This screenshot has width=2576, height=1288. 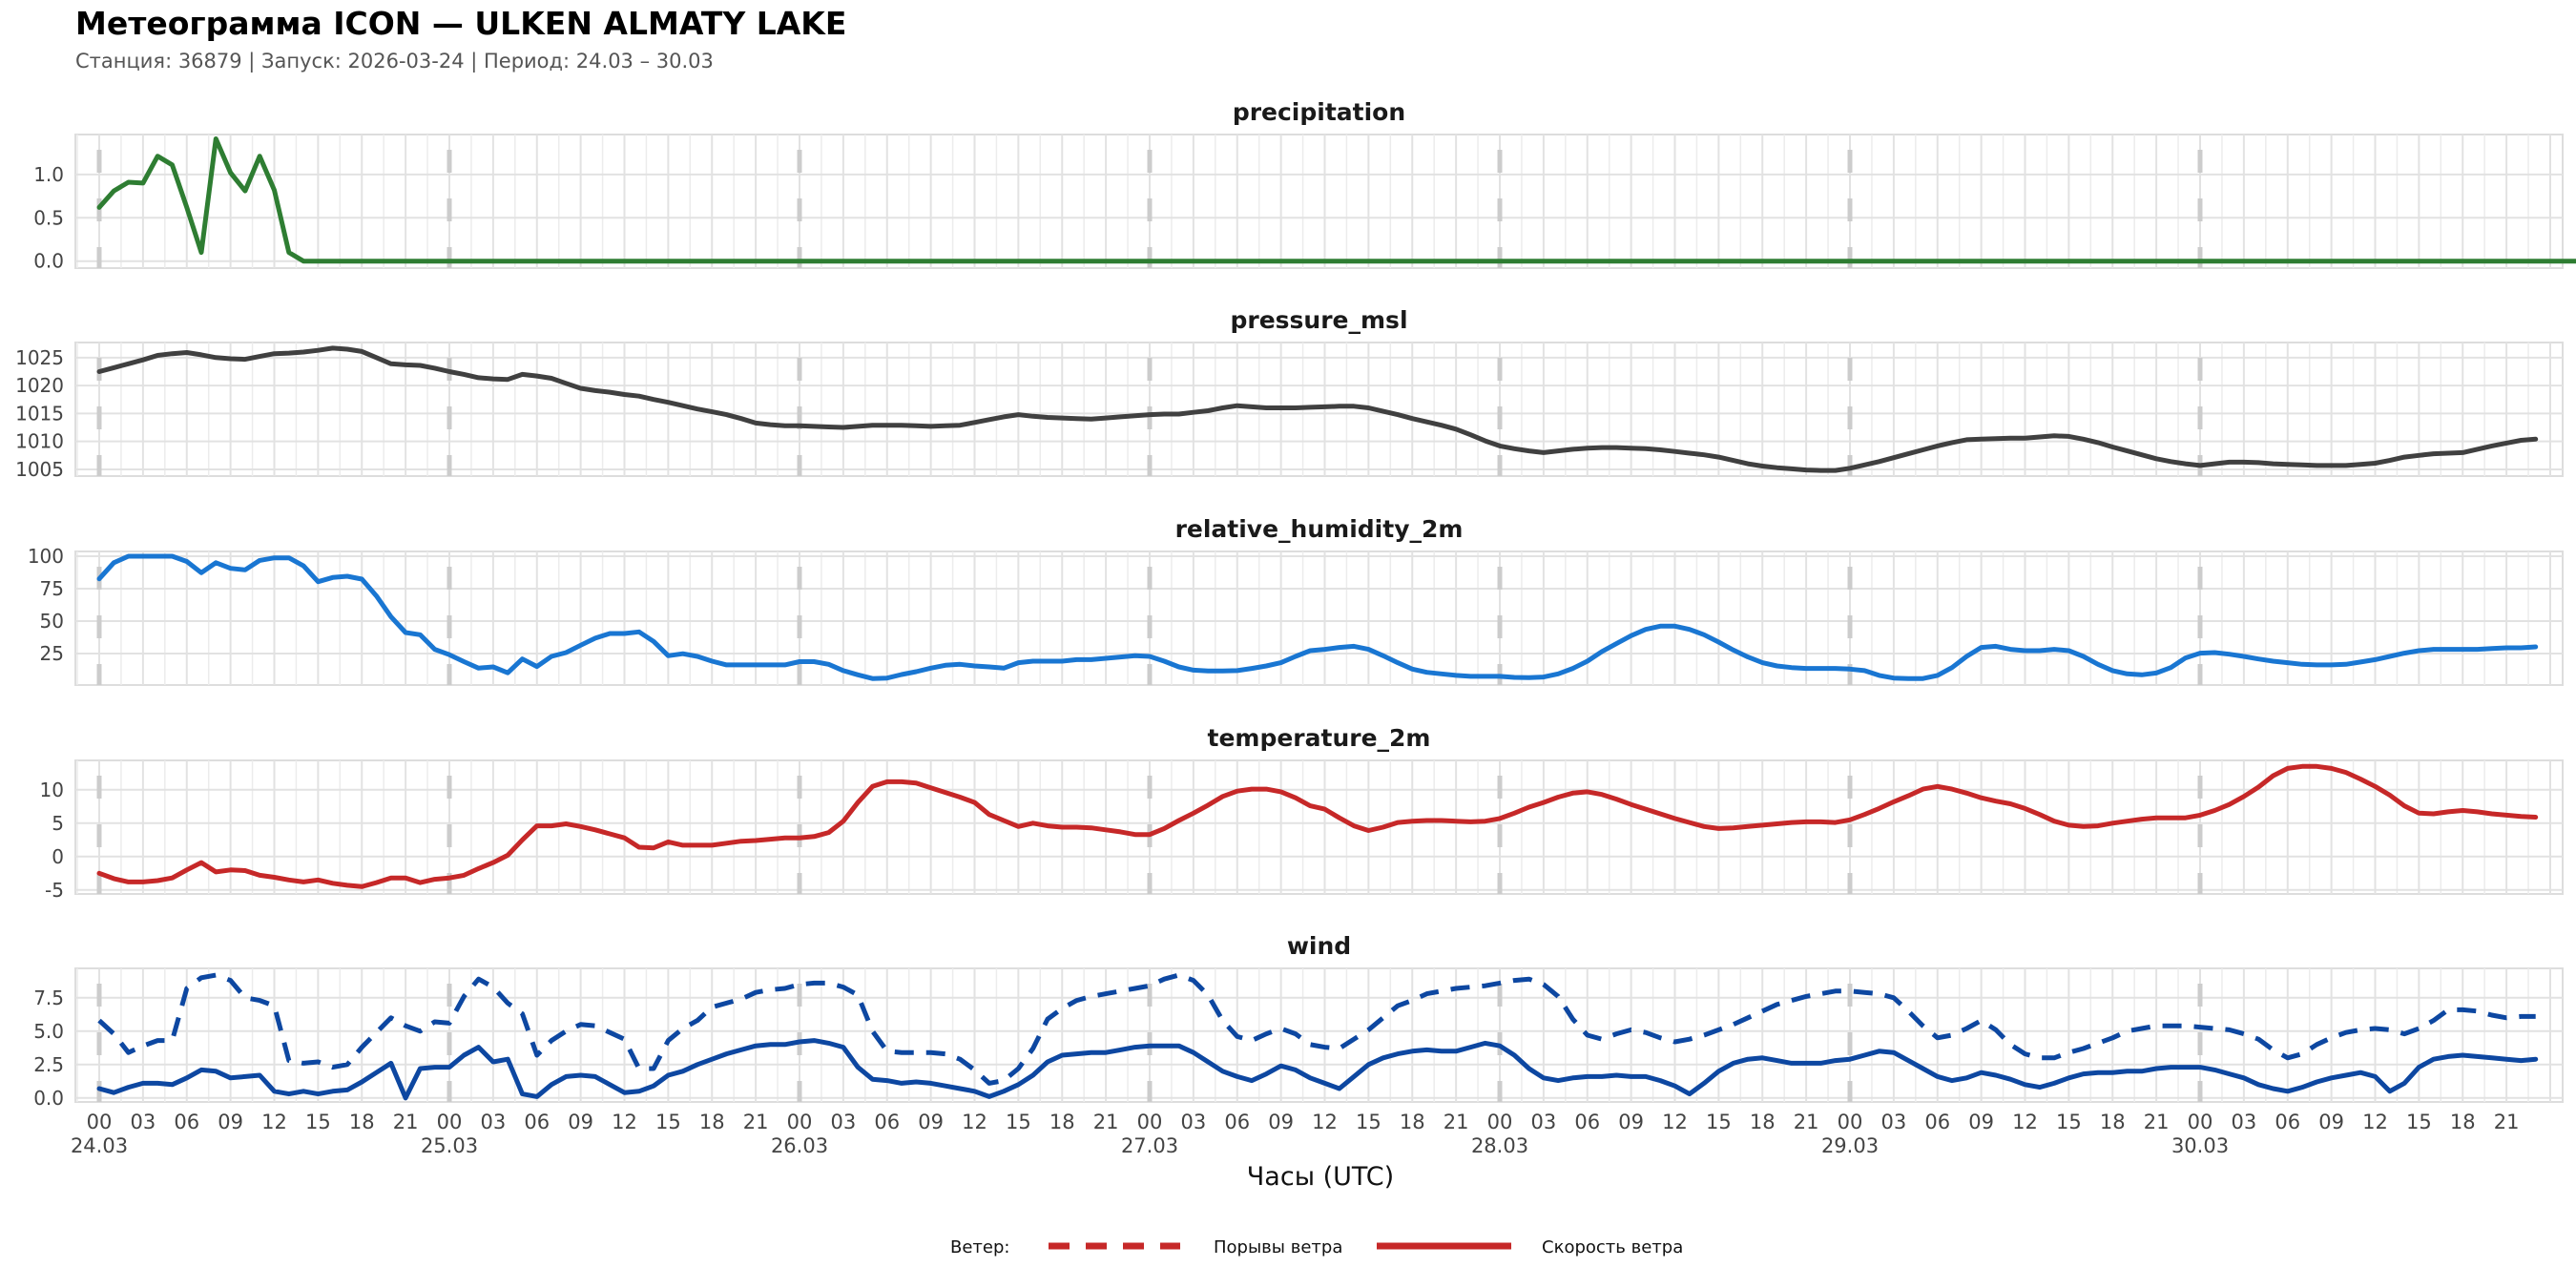 What do you see at coordinates (449, 1145) in the screenshot?
I see `x-day-label: 25.03` at bounding box center [449, 1145].